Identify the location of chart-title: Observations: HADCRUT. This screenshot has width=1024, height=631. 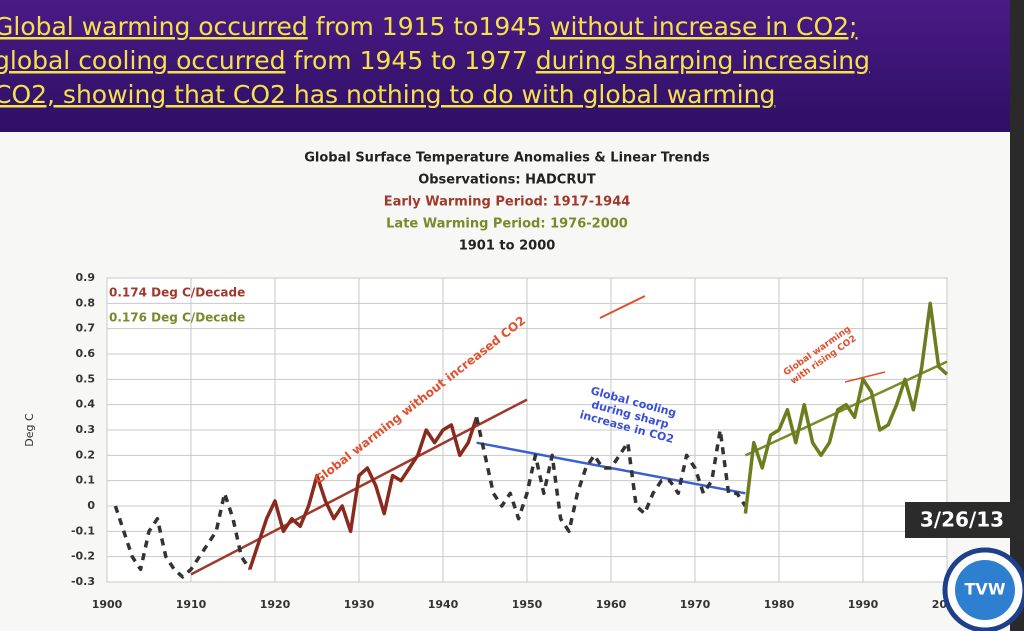
(507, 180).